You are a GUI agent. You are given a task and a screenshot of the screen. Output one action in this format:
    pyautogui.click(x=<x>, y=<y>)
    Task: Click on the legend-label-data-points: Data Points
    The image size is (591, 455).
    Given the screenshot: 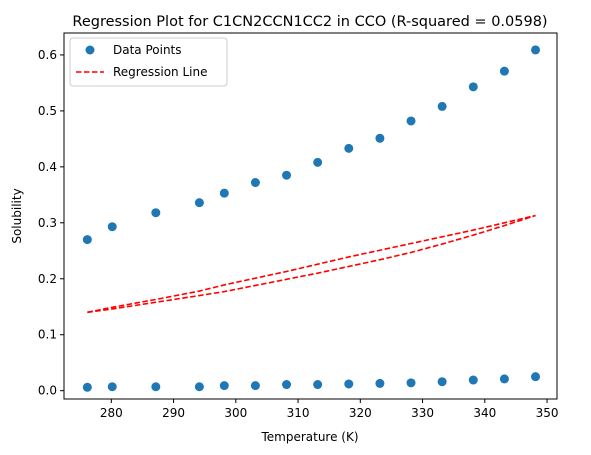 What is the action you would take?
    pyautogui.click(x=147, y=50)
    